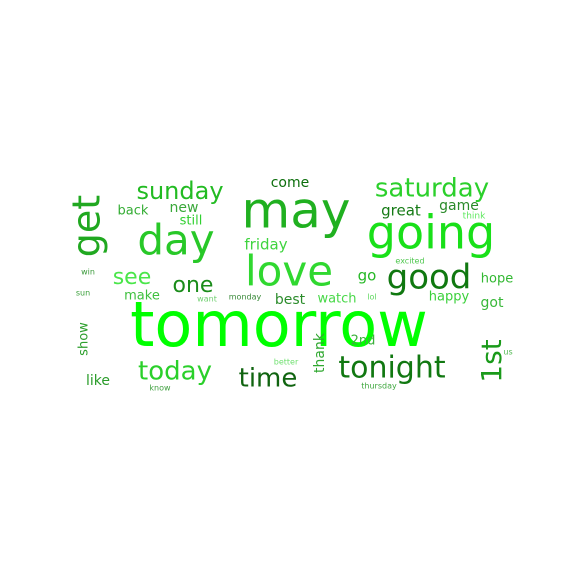 This screenshot has height=576, width=576. Describe the element at coordinates (497, 279) in the screenshot. I see `word-hope: hope` at that location.